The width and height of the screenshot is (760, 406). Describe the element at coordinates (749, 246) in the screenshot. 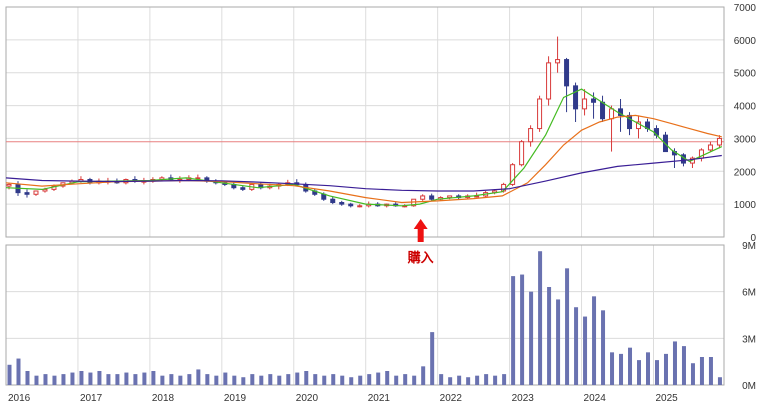

I see `volume-tick-label: 9M` at that location.